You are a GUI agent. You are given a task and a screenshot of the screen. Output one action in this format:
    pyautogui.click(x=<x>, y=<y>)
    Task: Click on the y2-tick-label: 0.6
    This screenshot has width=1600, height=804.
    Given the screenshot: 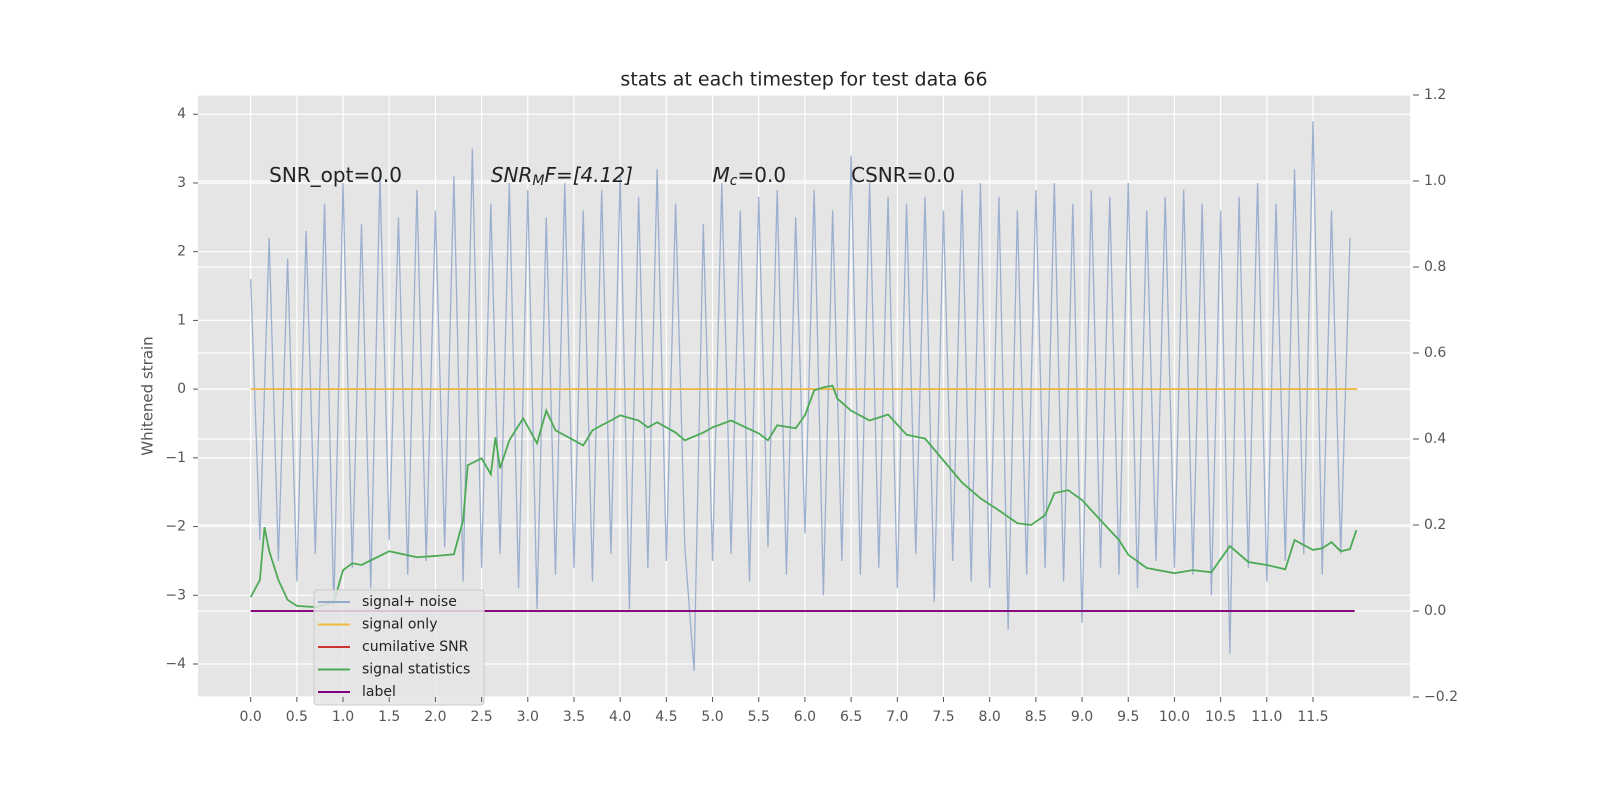 What is the action you would take?
    pyautogui.click(x=1435, y=353)
    